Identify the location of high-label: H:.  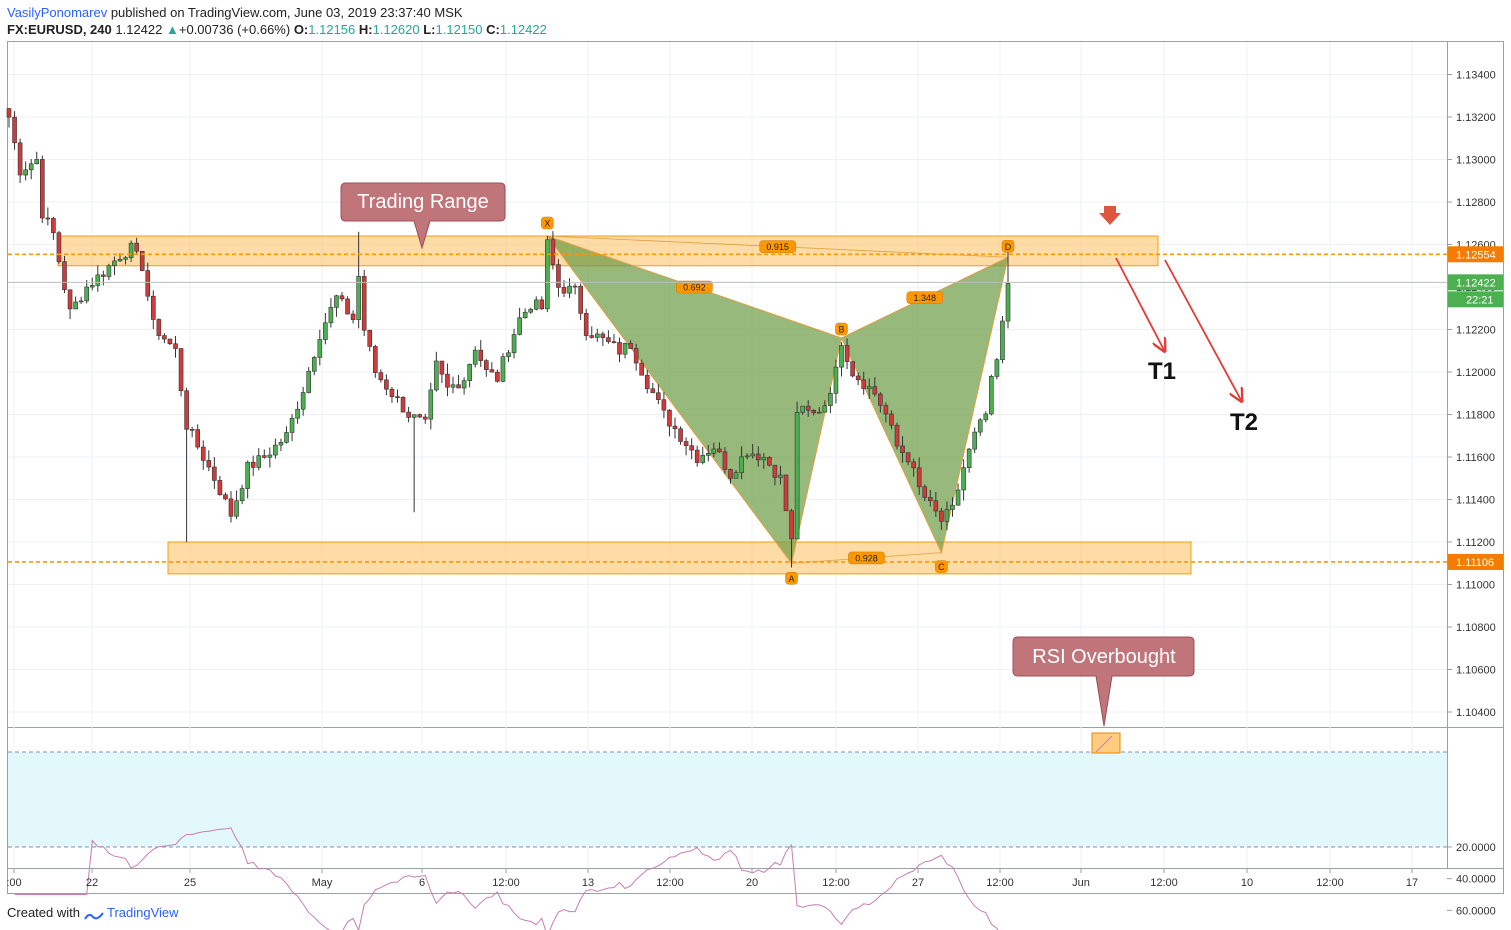
(365, 29).